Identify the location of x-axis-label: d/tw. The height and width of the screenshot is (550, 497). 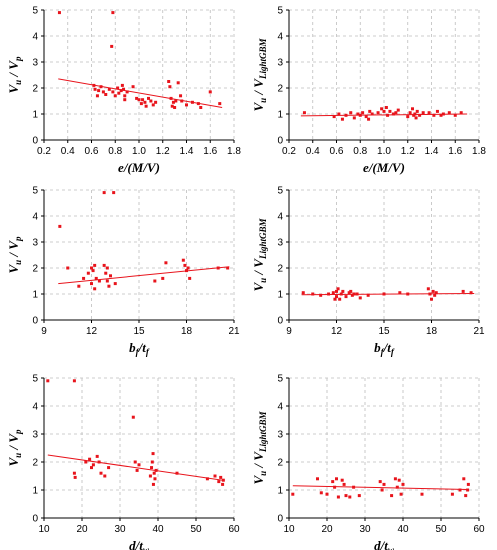
(139, 544).